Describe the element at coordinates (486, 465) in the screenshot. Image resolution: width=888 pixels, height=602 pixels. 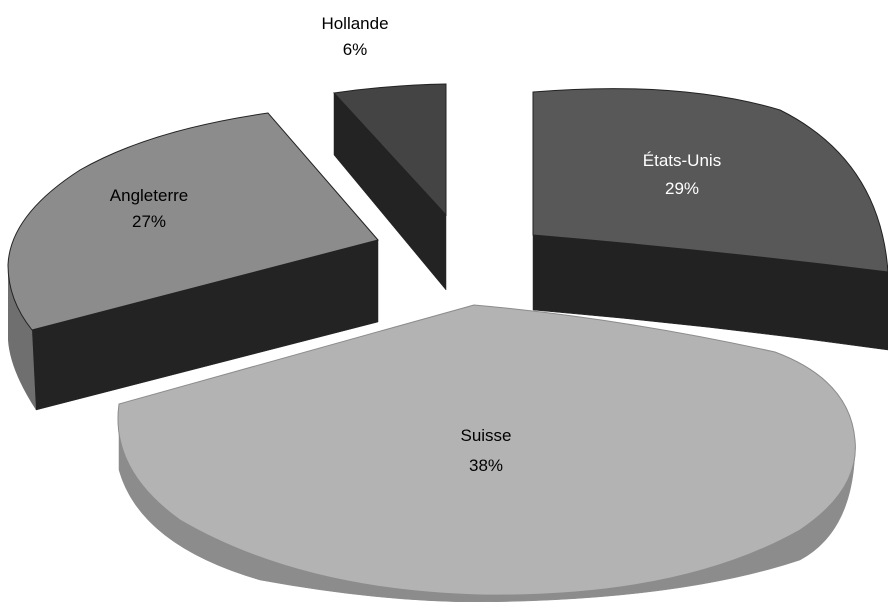
I see `slice-value-suisse: 38%` at that location.